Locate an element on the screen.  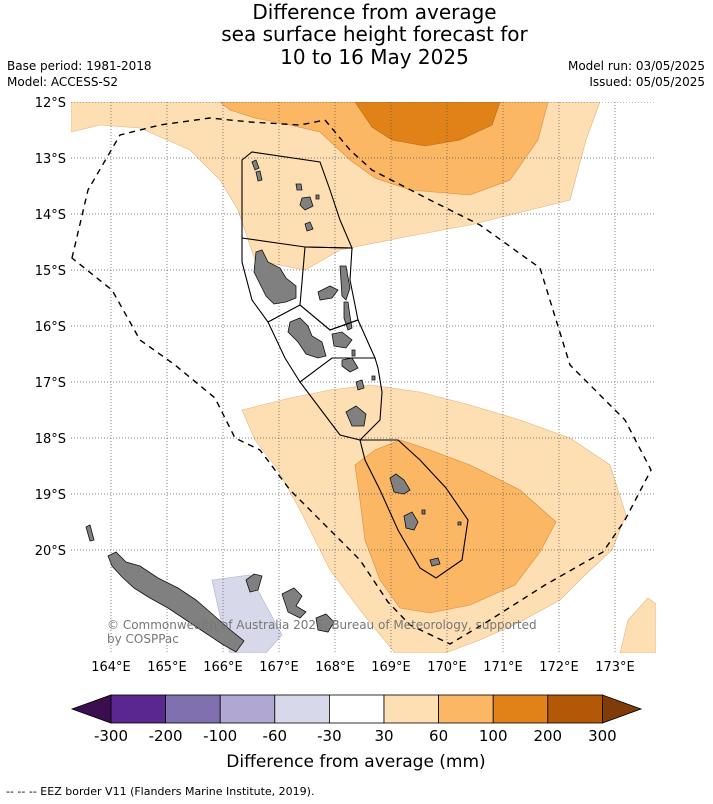
cb-tick-neg300: -300 is located at coordinates (111, 736).